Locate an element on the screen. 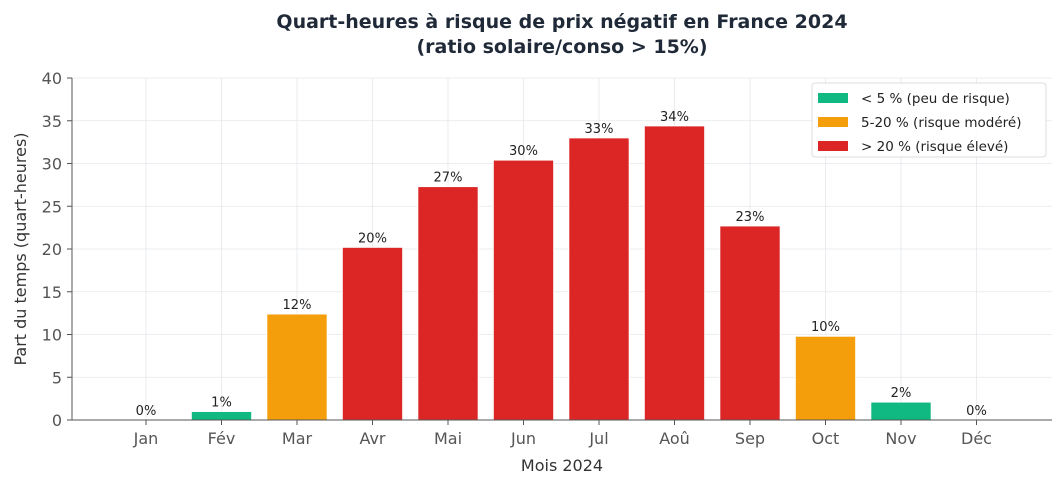  y-tick-label: 20 is located at coordinates (52, 249).